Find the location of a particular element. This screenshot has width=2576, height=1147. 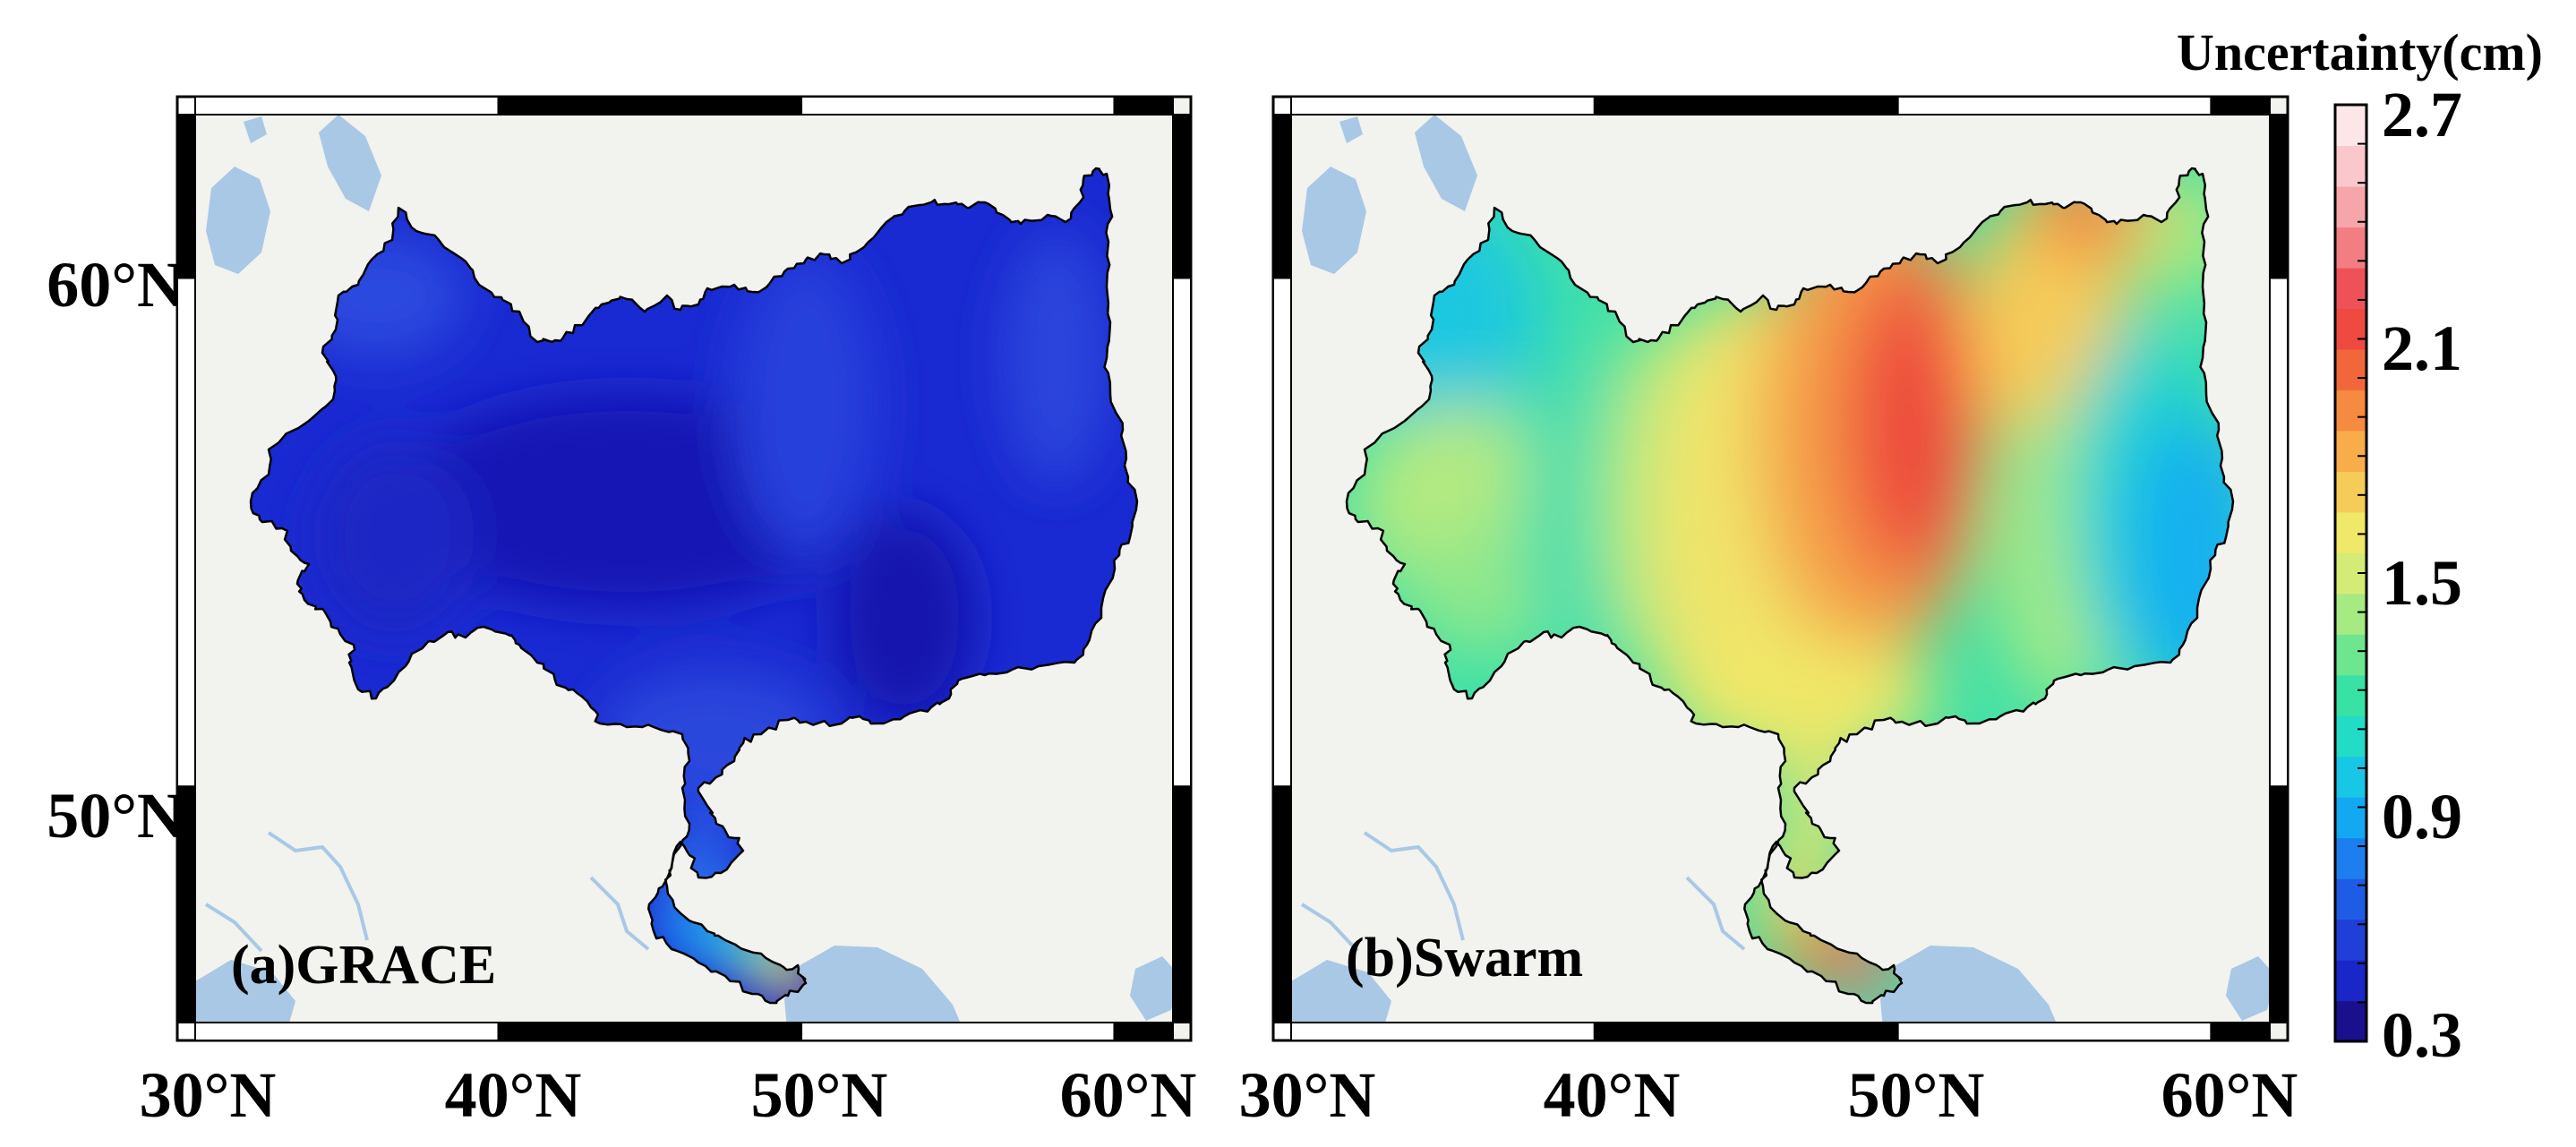

colorbar: Uncertainty(cm) 2.7 2.1 1.5 0.9 0.3 is located at coordinates (2360, 547).